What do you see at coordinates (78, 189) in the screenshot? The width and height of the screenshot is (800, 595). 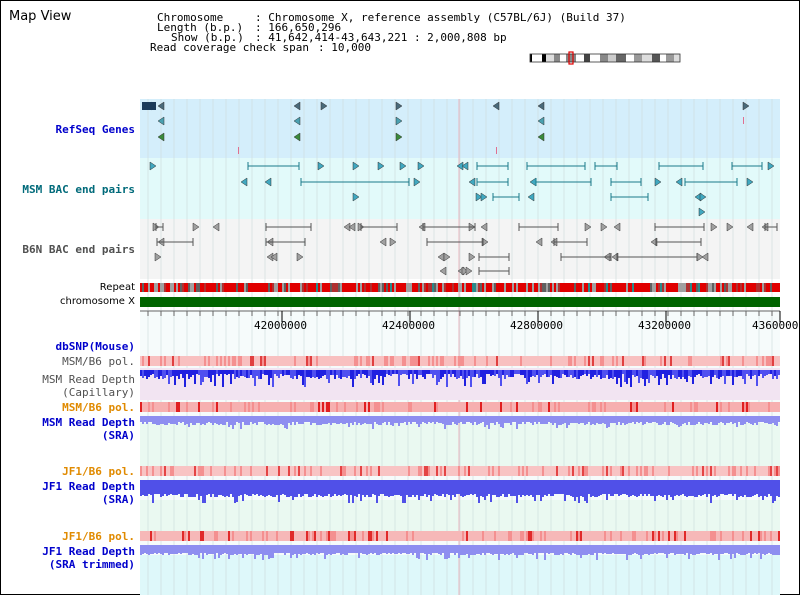 I see `msm-bac-label: MSM BAC end pairs` at bounding box center [78, 189].